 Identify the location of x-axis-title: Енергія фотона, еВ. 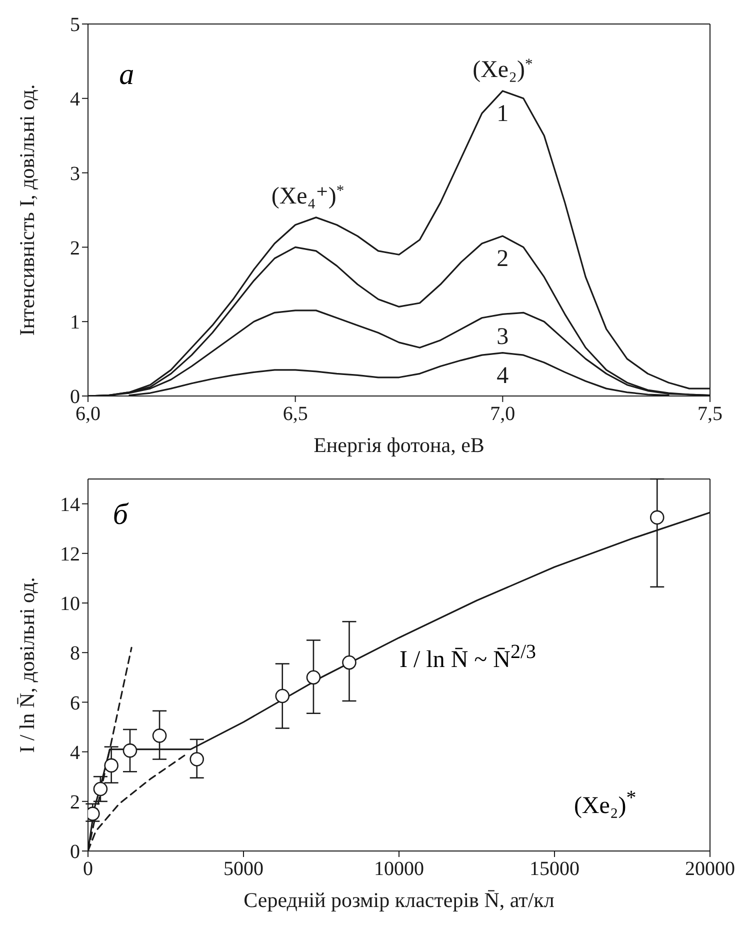
(399, 445).